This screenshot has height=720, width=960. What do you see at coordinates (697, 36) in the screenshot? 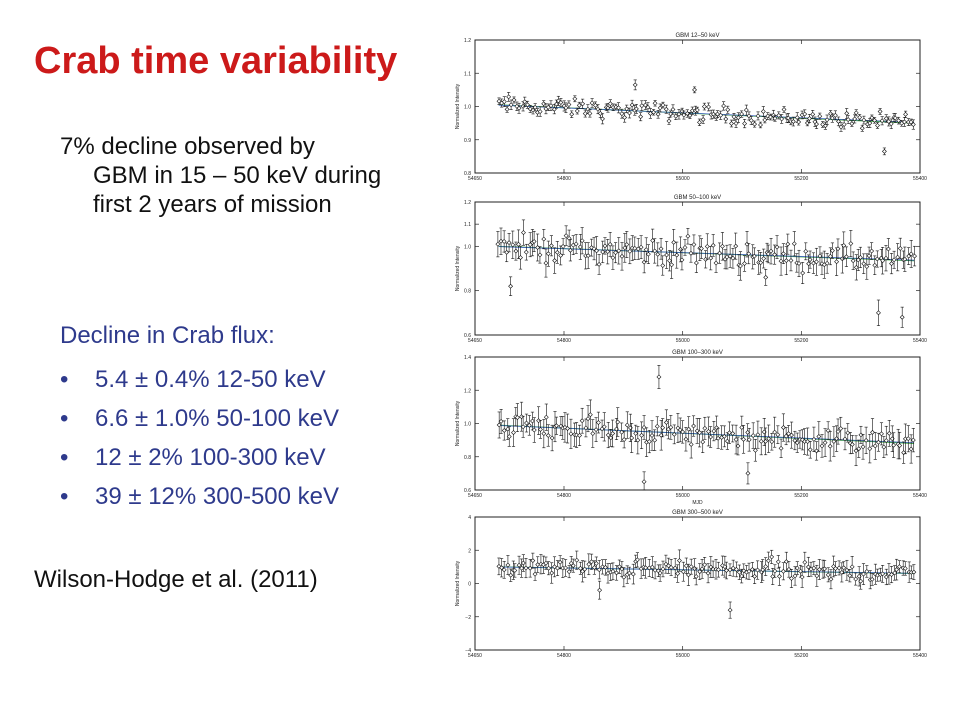
I see `chart-title: GBM 12–50 keV` at bounding box center [697, 36].